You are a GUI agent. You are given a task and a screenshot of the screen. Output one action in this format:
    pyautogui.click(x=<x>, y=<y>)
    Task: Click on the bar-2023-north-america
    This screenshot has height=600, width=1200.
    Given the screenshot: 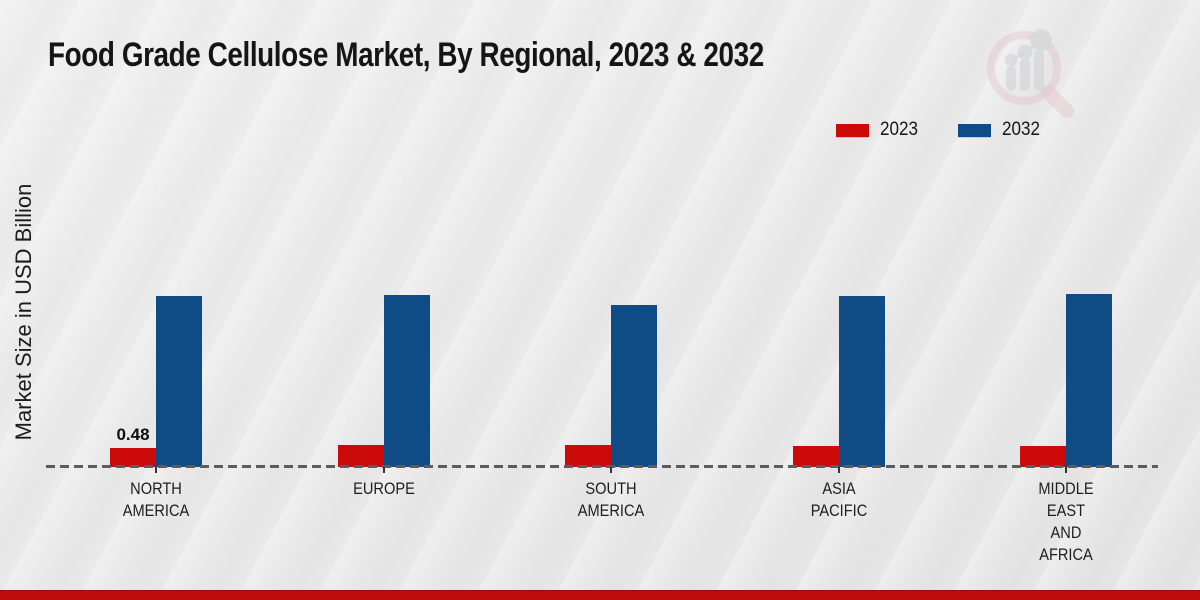 What is the action you would take?
    pyautogui.click(x=133, y=457)
    